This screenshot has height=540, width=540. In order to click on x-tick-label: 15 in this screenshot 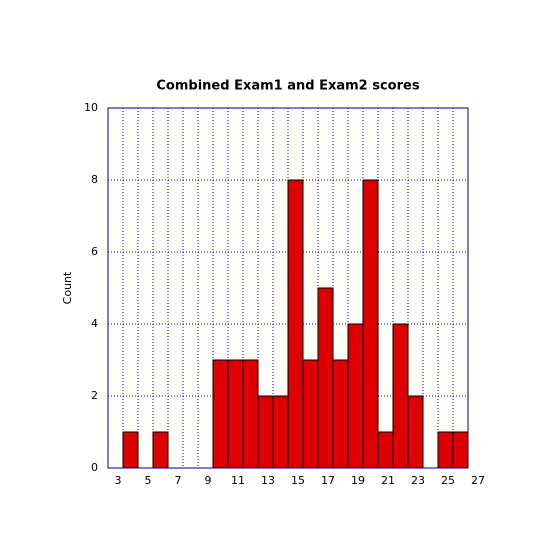, I will do `click(298, 480)`.